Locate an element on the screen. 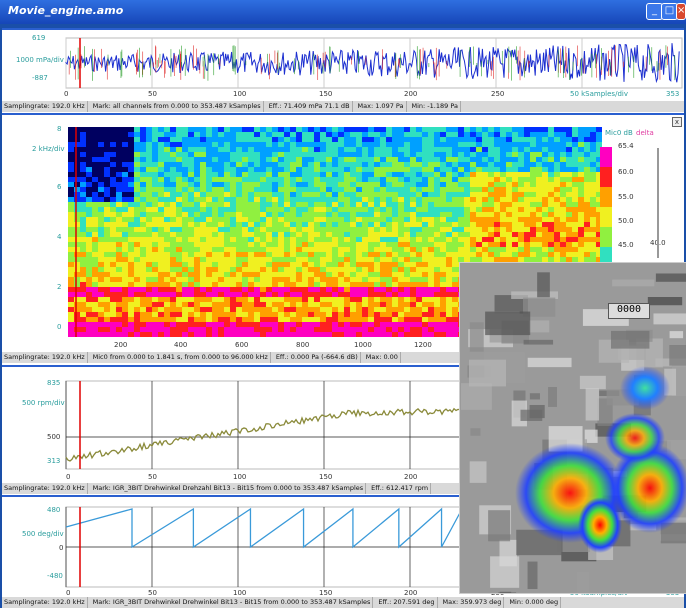  level-slider is located at coordinates (658, 203).